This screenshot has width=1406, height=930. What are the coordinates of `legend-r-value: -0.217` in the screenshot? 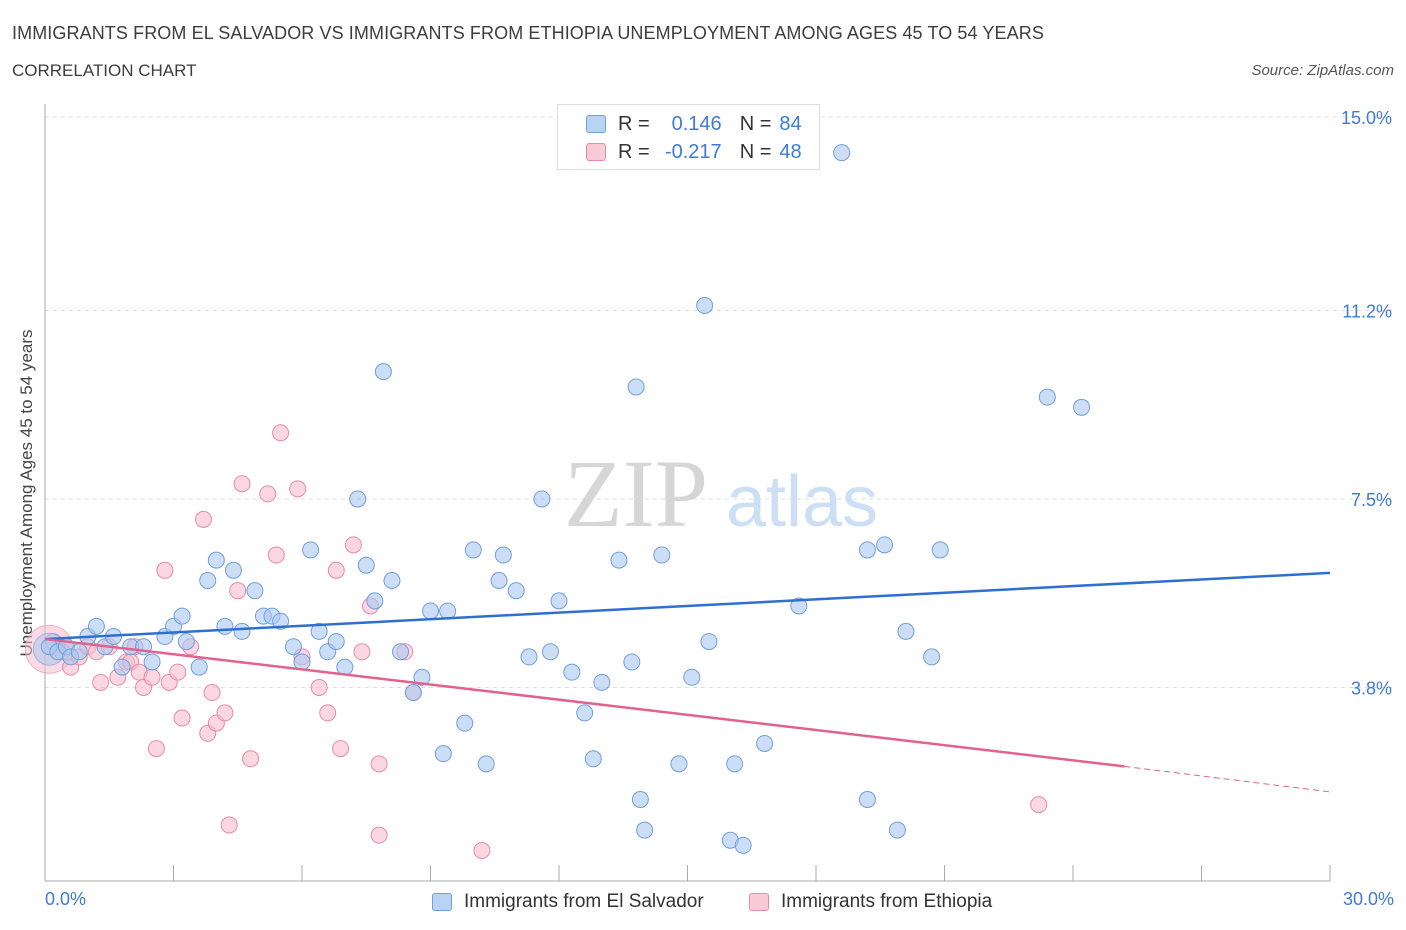 It's located at (693, 151).